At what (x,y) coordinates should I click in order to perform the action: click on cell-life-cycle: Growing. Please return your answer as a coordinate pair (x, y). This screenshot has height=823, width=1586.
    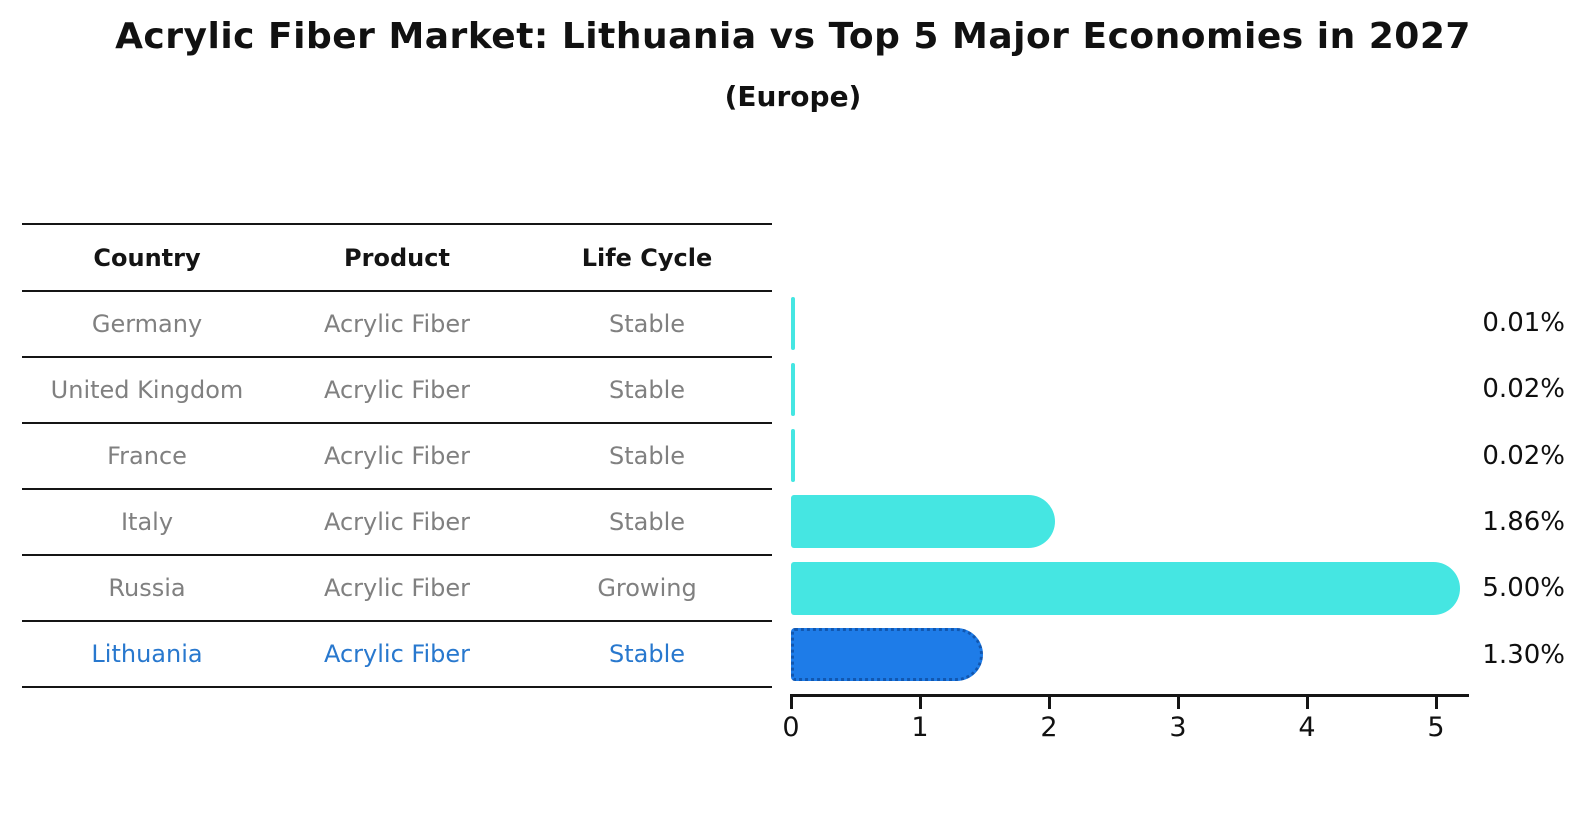
    Looking at the image, I should click on (647, 588).